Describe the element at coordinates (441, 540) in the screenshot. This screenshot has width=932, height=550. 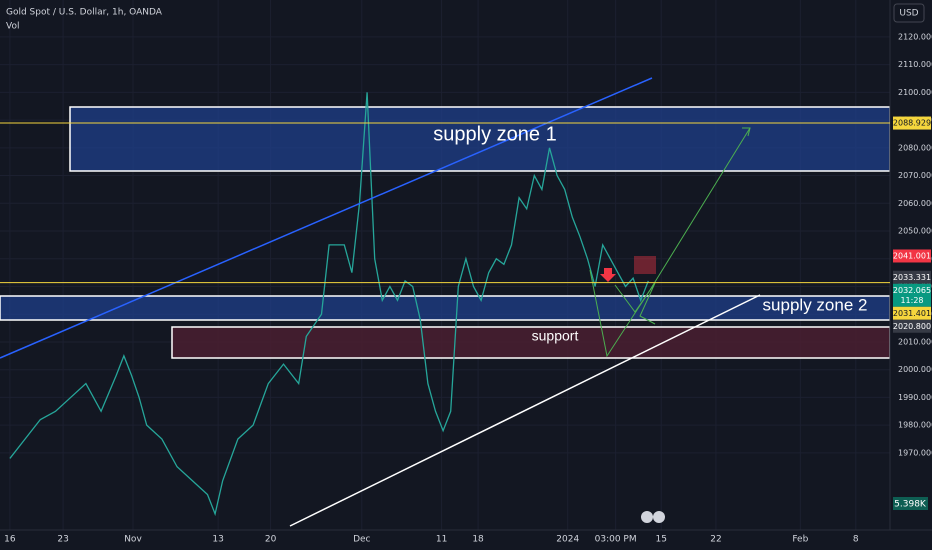
I see `x-tick-label: 11` at that location.